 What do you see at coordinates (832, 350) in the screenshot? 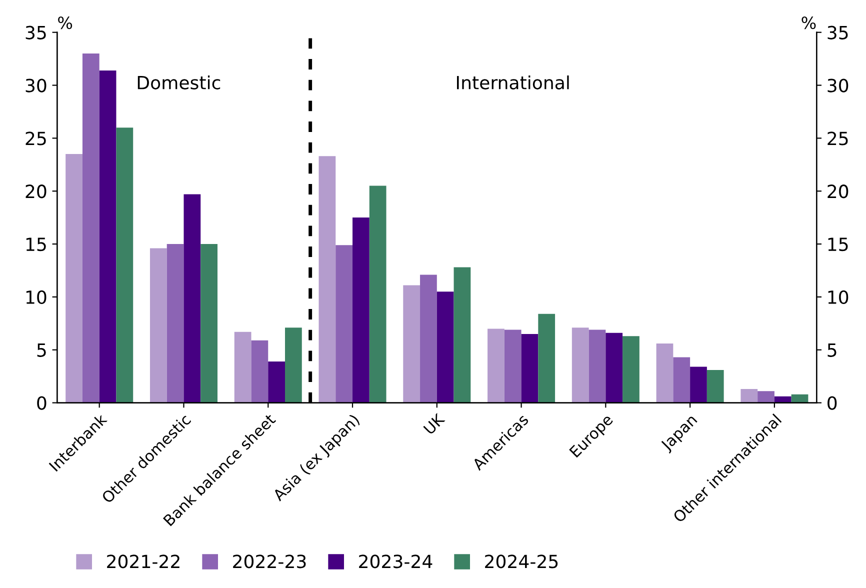
I see `y2-tick-label: 5` at bounding box center [832, 350].